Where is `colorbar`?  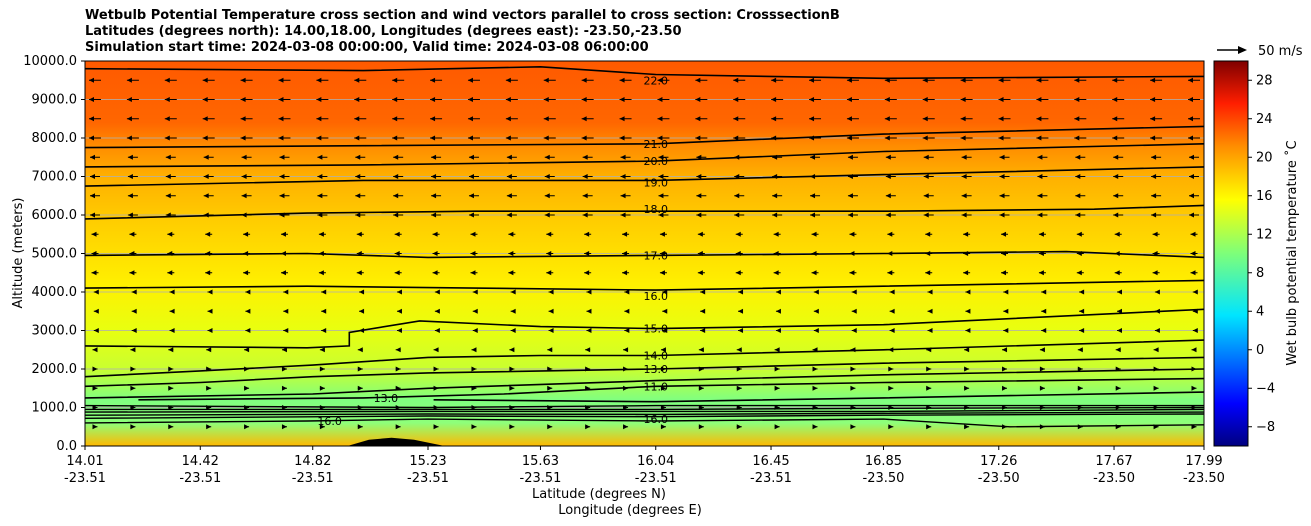 colorbar is located at coordinates (1231, 253).